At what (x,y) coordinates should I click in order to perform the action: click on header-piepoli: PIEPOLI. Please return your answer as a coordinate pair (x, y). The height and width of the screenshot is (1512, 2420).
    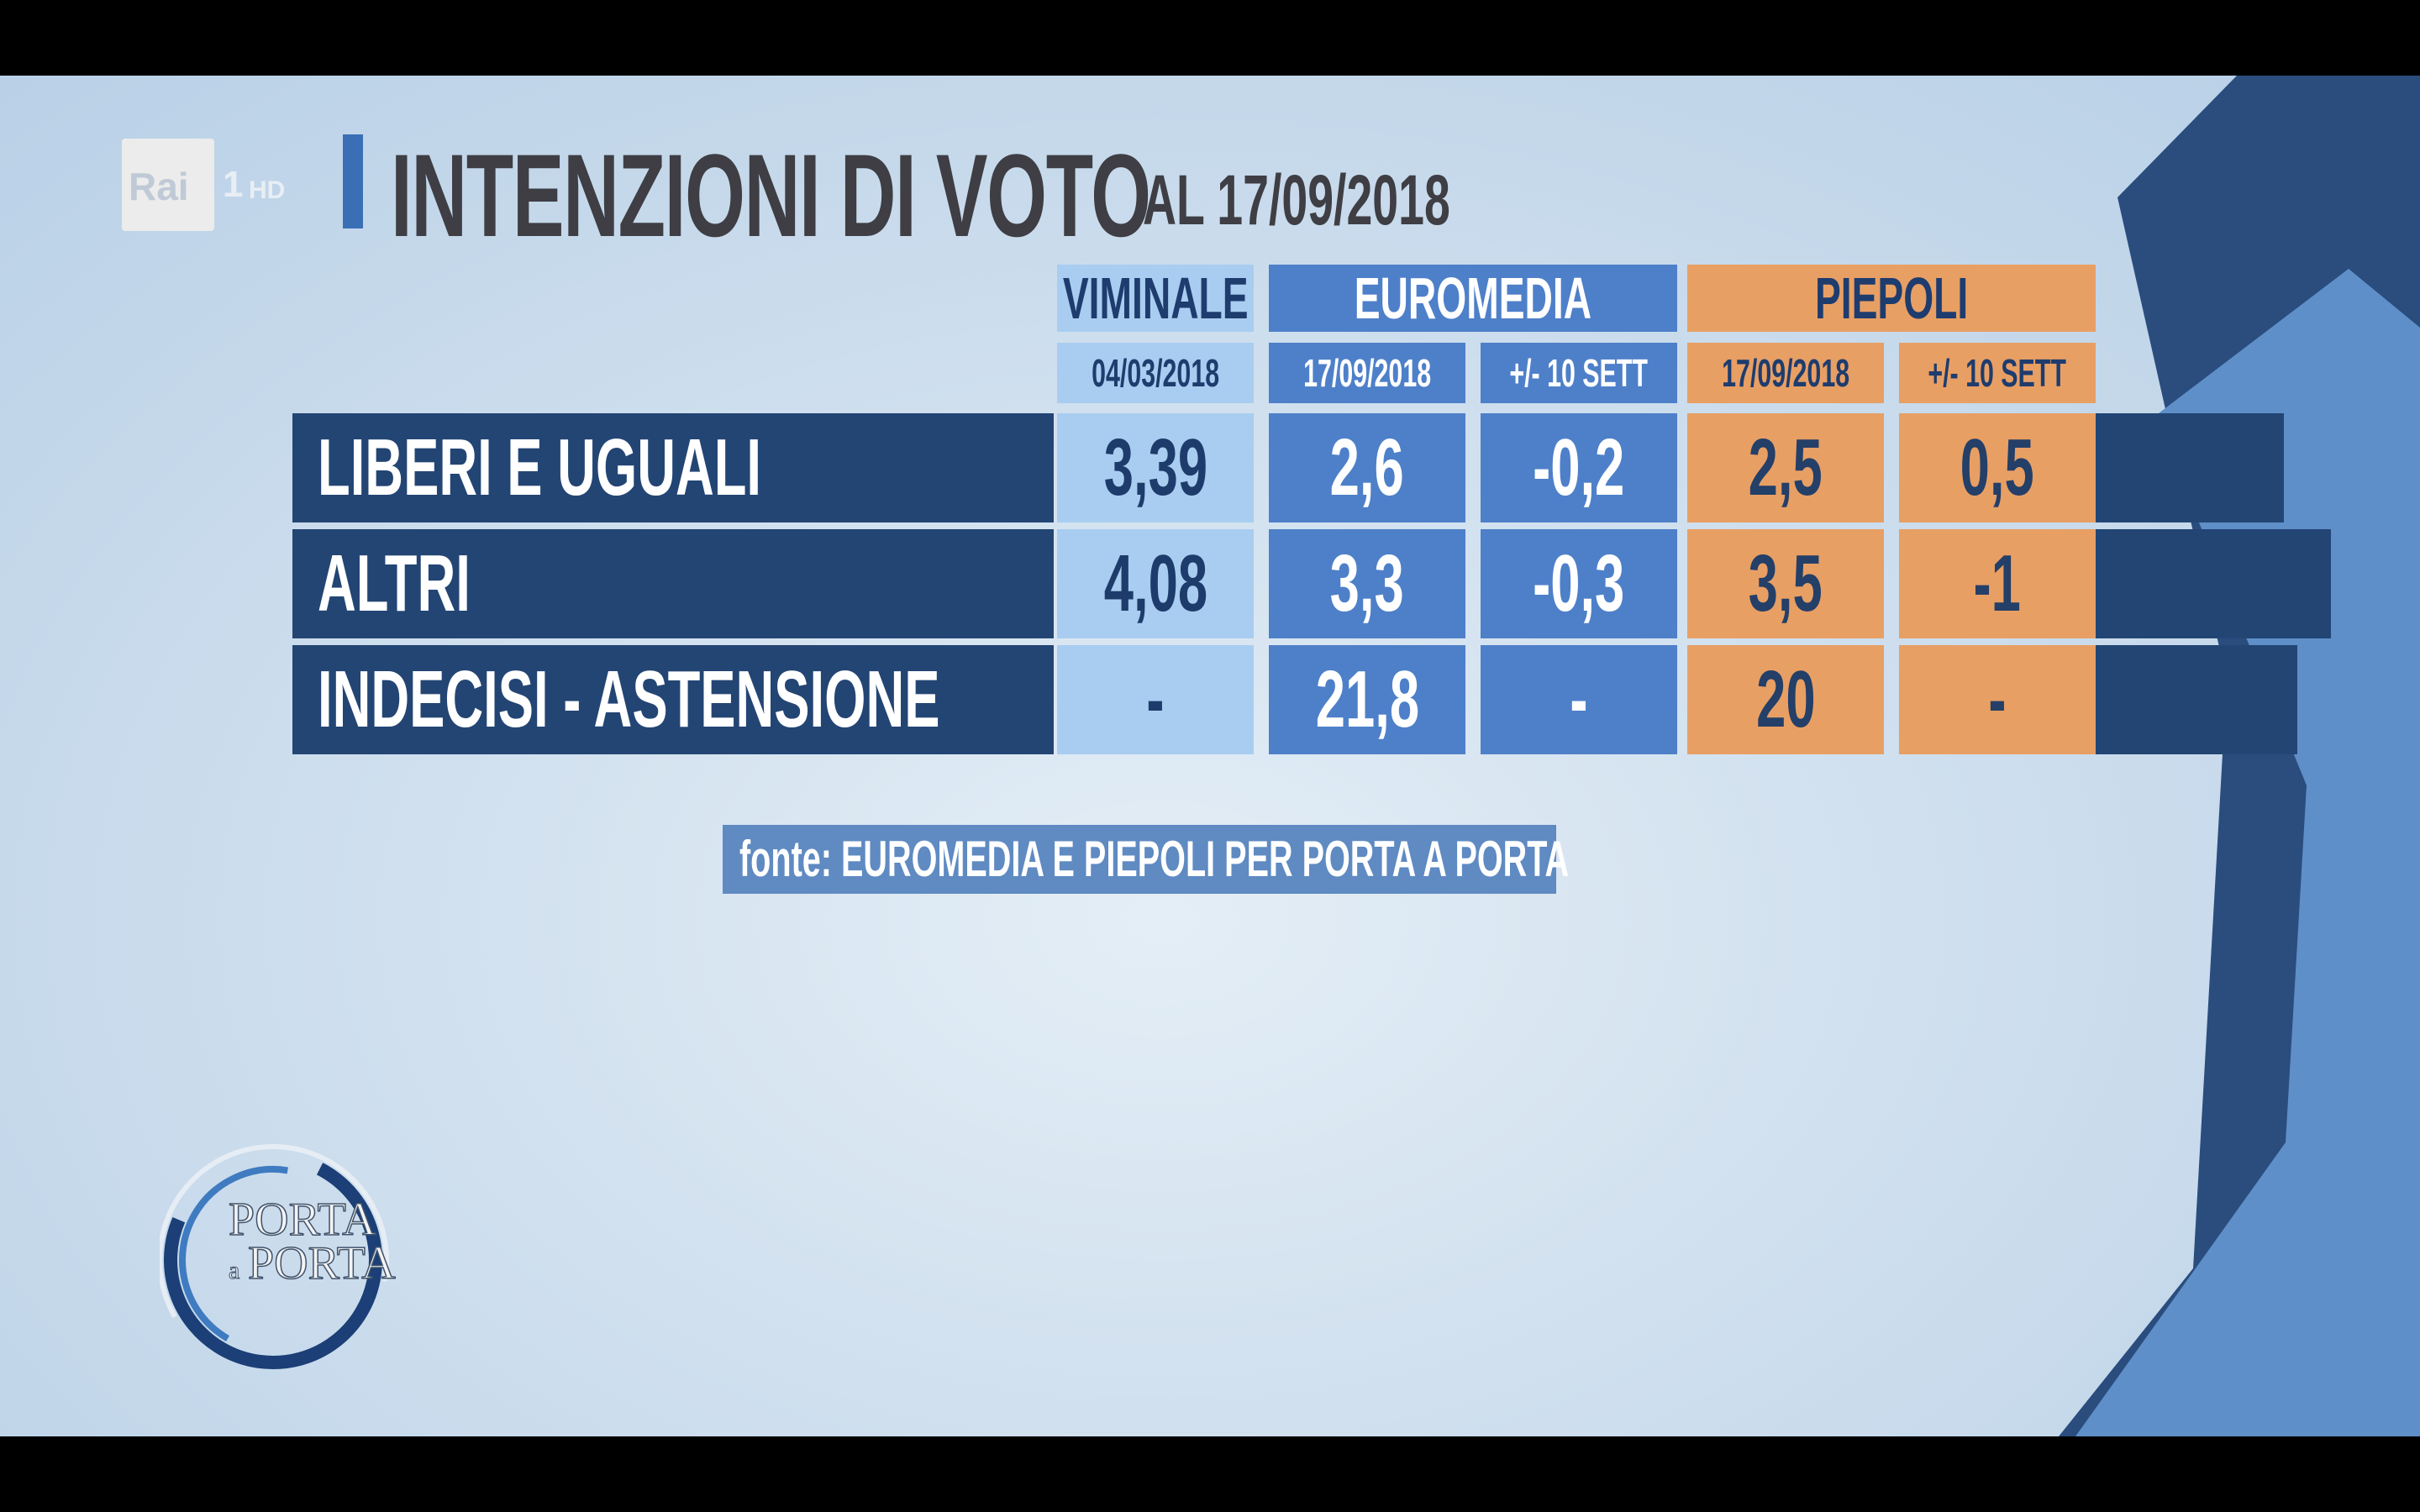
    Looking at the image, I should click on (1891, 298).